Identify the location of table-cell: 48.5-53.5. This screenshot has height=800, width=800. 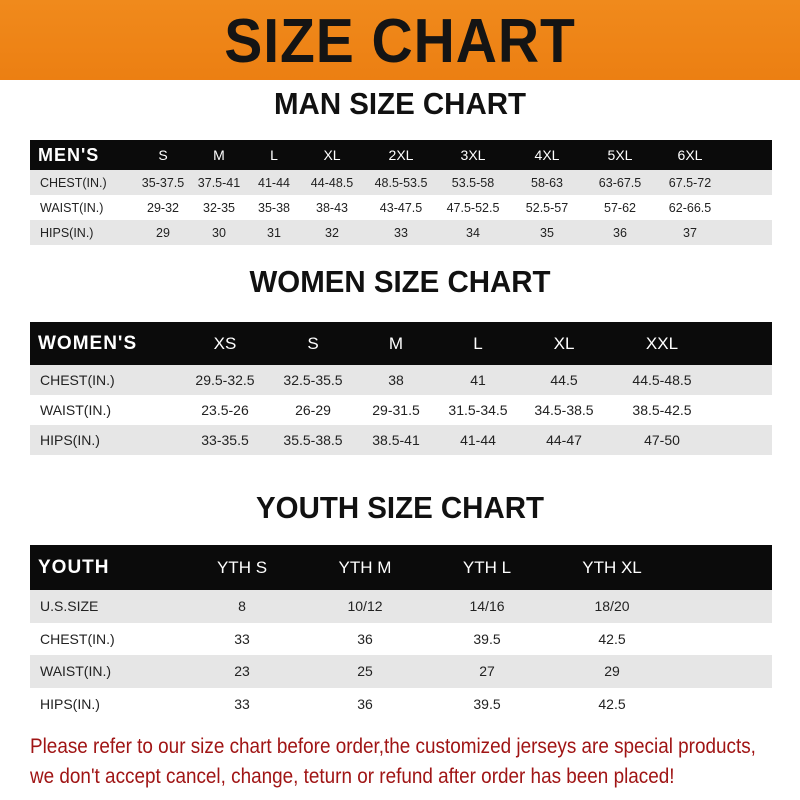
(401, 182).